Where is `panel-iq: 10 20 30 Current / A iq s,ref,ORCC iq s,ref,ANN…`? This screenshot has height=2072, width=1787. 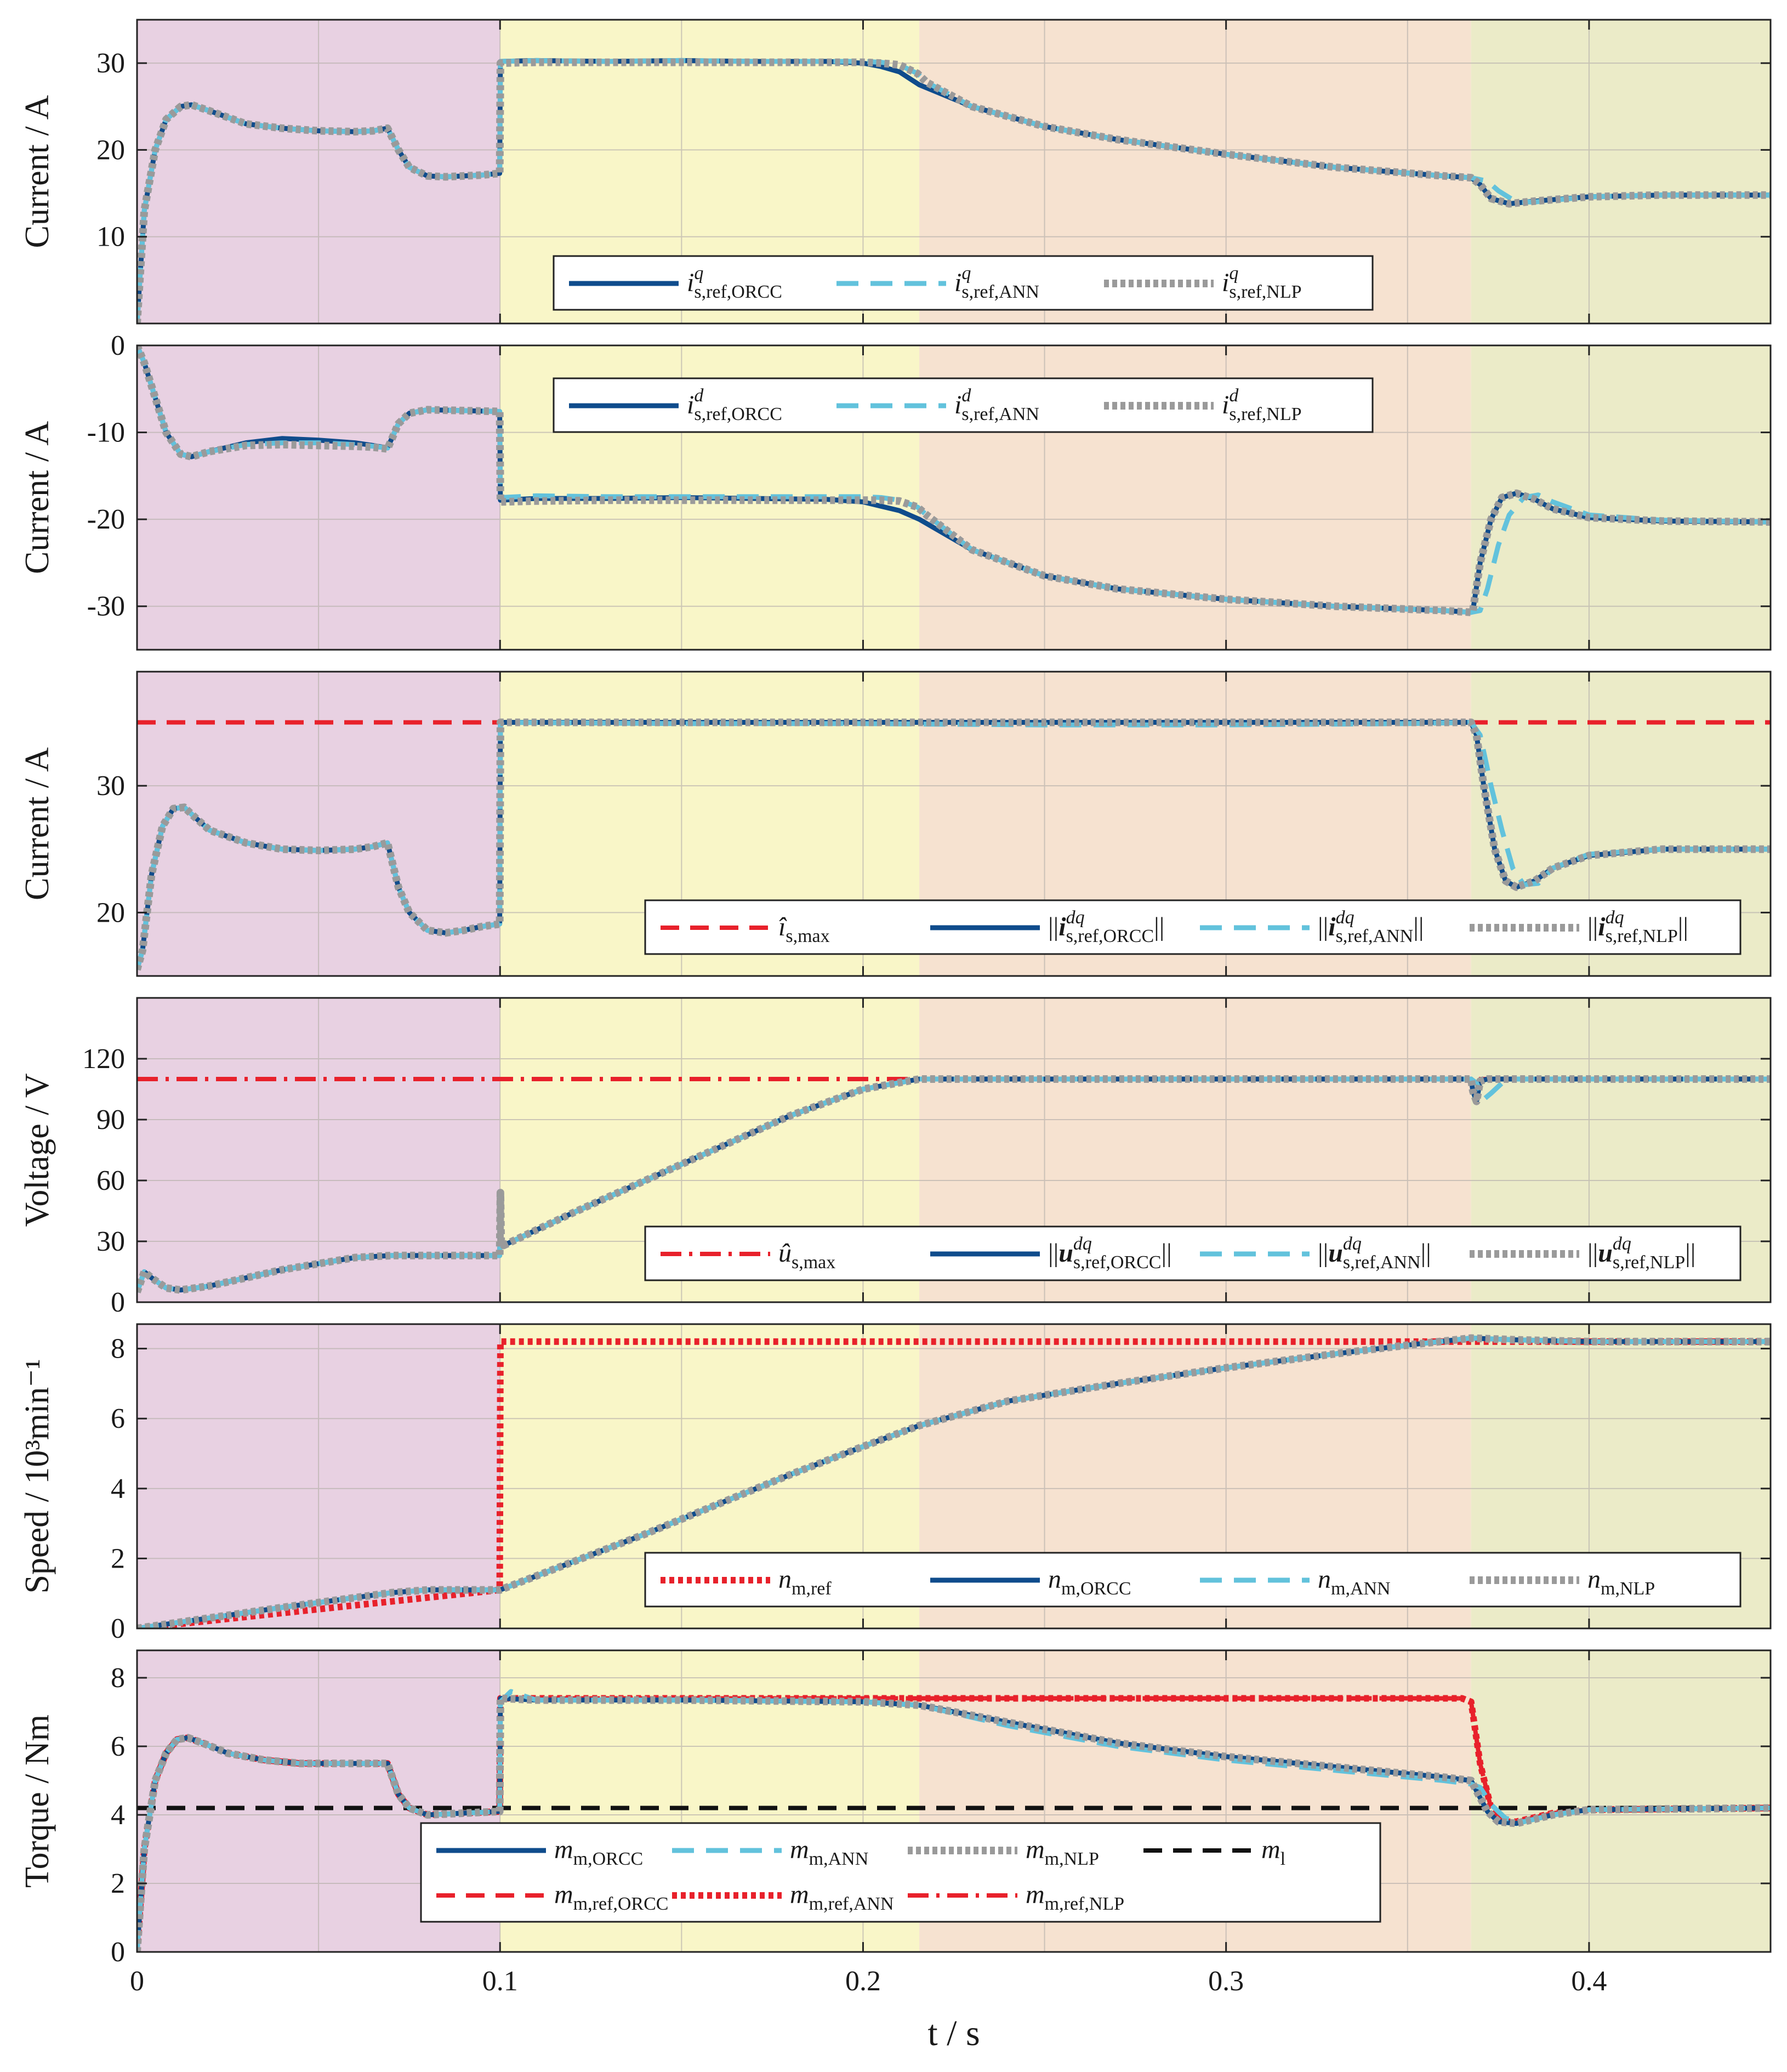
panel-iq: 10 20 30 Current / A iq s,ref,ORCC iq s,ref,ANN… is located at coordinates (896, 172).